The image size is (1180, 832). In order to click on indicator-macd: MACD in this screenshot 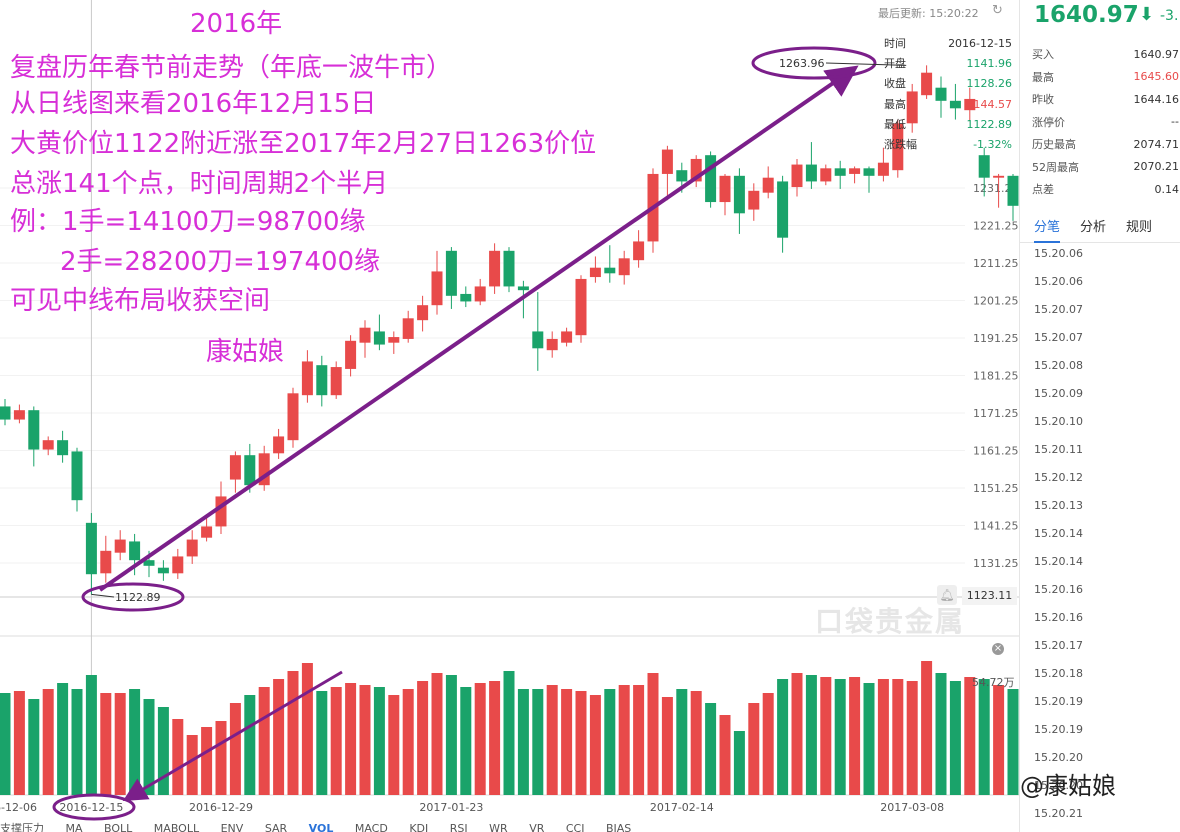, I will do `click(371, 827)`.